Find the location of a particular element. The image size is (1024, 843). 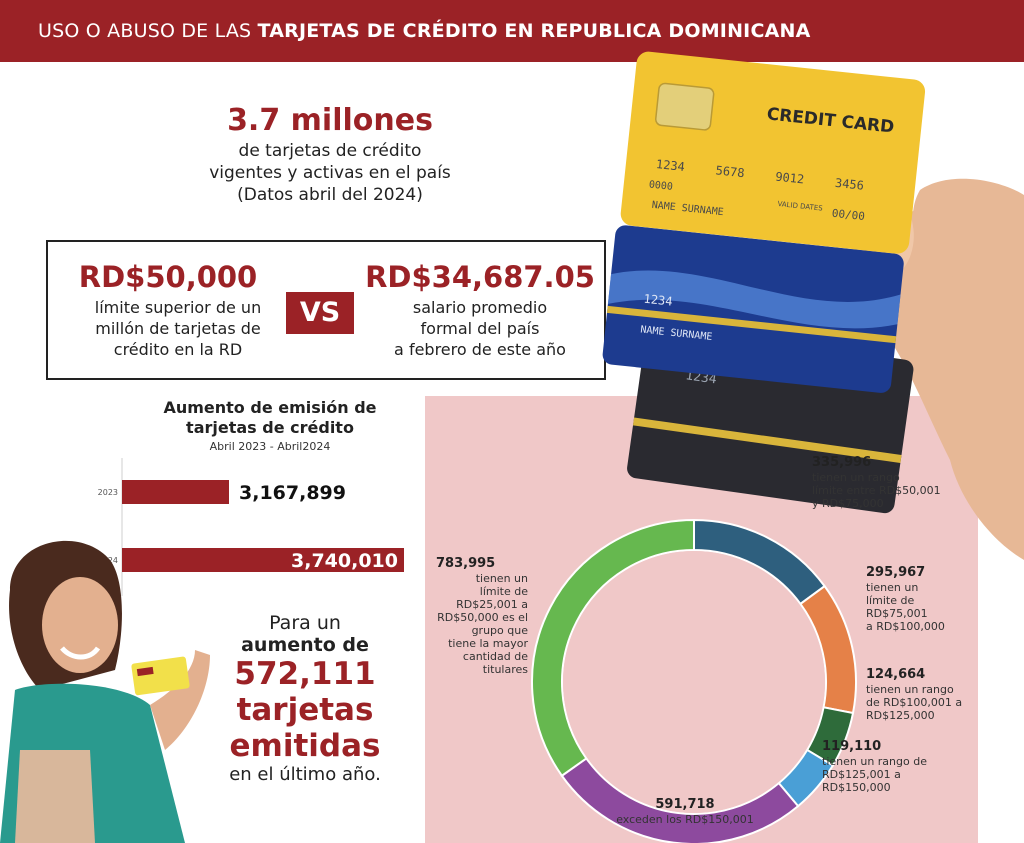

comparison-right-line2: formal del país is located at coordinates (480, 328).